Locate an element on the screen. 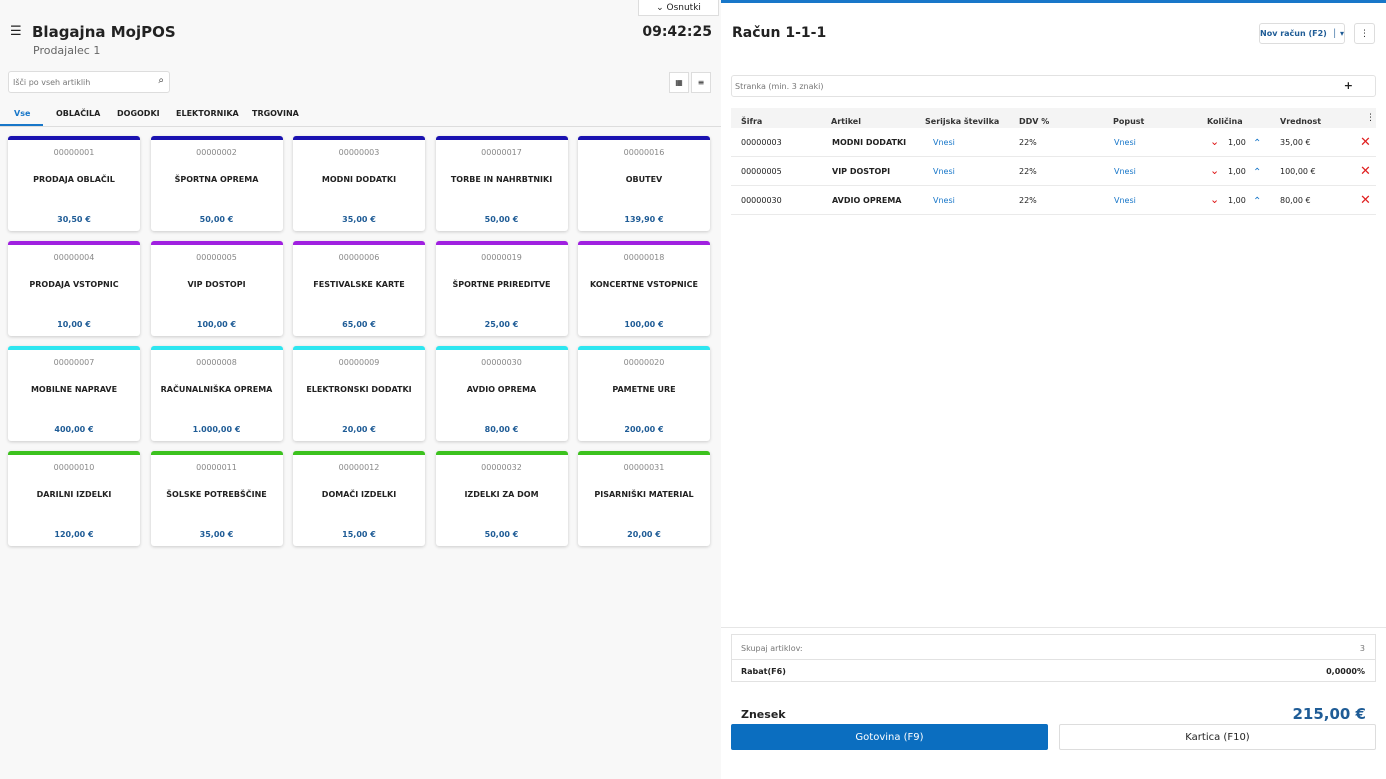 This screenshot has width=1386, height=779. new-receipt-button: Nov račun (F2) │ ▾ is located at coordinates (1302, 33).